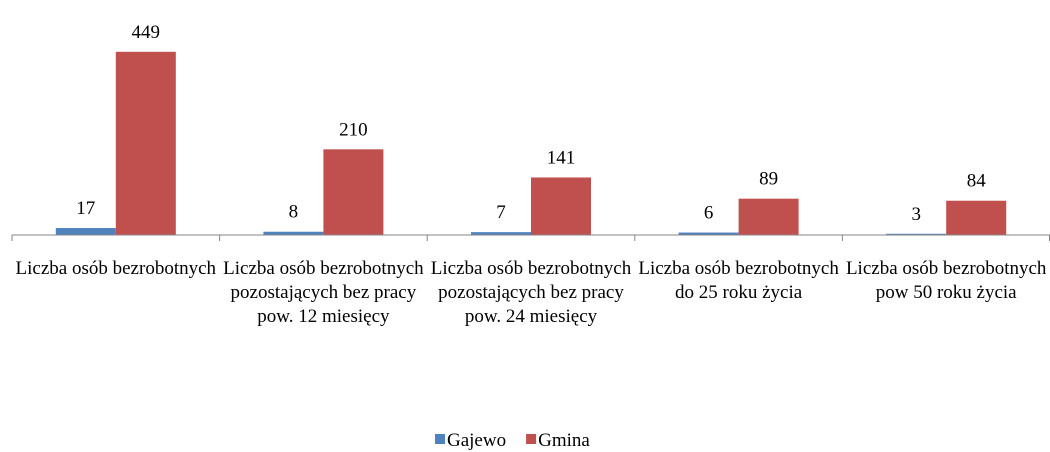  Describe the element at coordinates (768, 179) in the screenshot. I see `data-label: 89` at that location.